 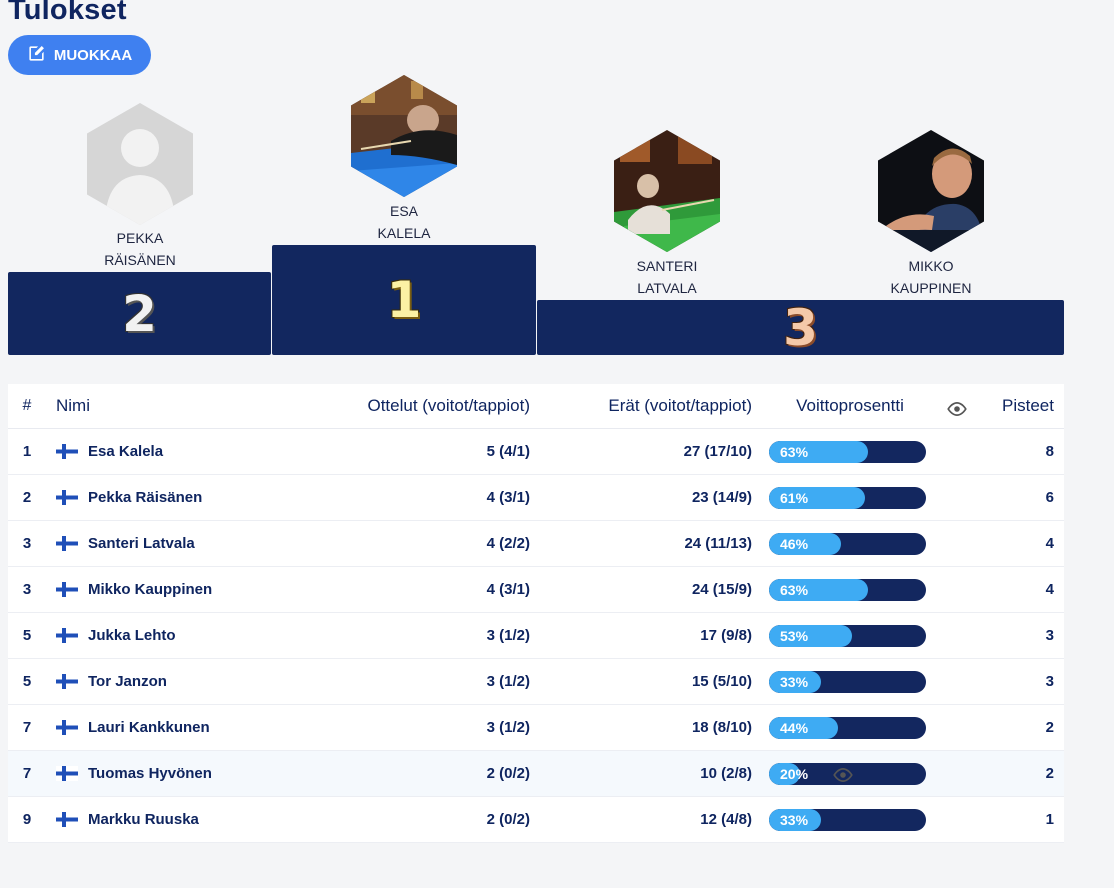 I want to click on player-name: Esa Kalela, so click(x=126, y=451).